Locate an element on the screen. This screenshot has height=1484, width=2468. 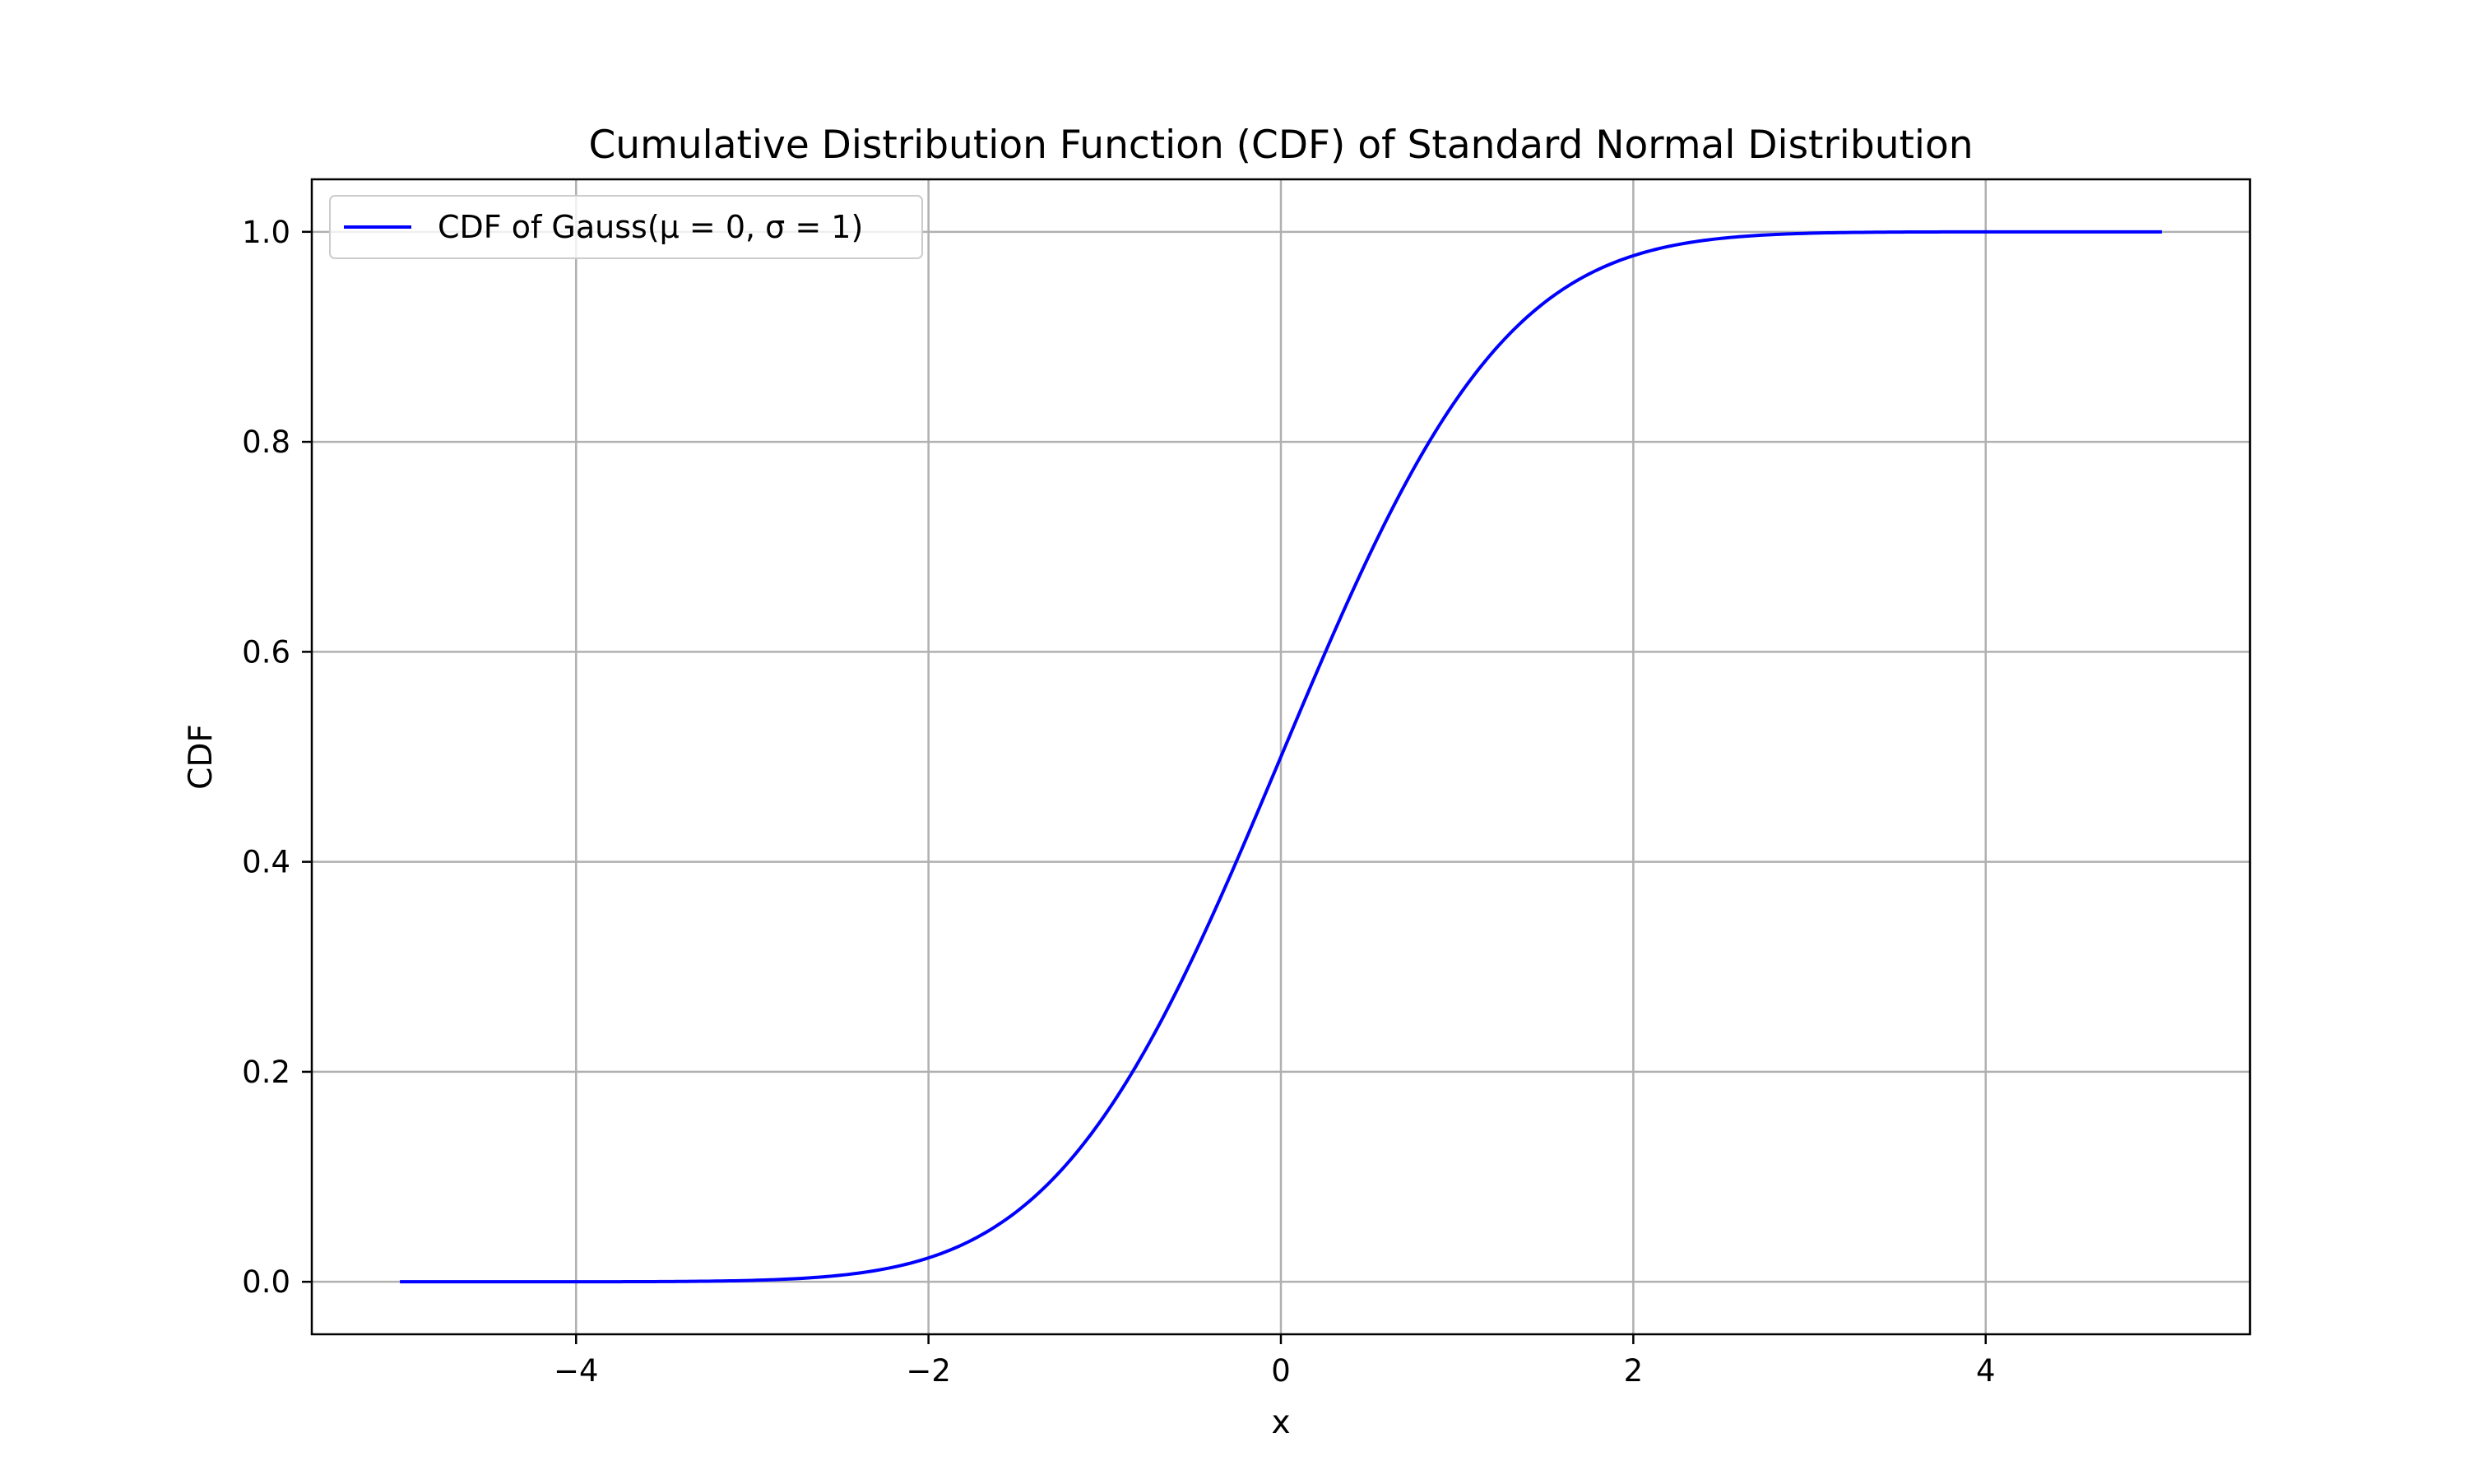
y-tick-label: 0.0 is located at coordinates (266, 1282).